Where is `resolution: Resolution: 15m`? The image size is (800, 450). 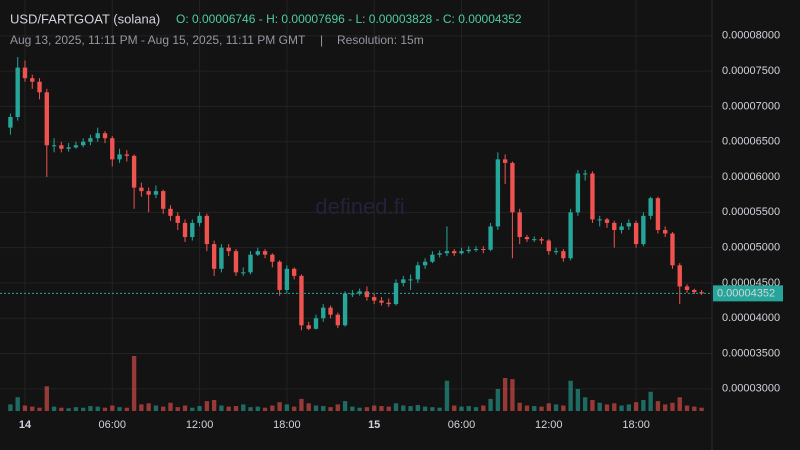
resolution: Resolution: 15m is located at coordinates (380, 40).